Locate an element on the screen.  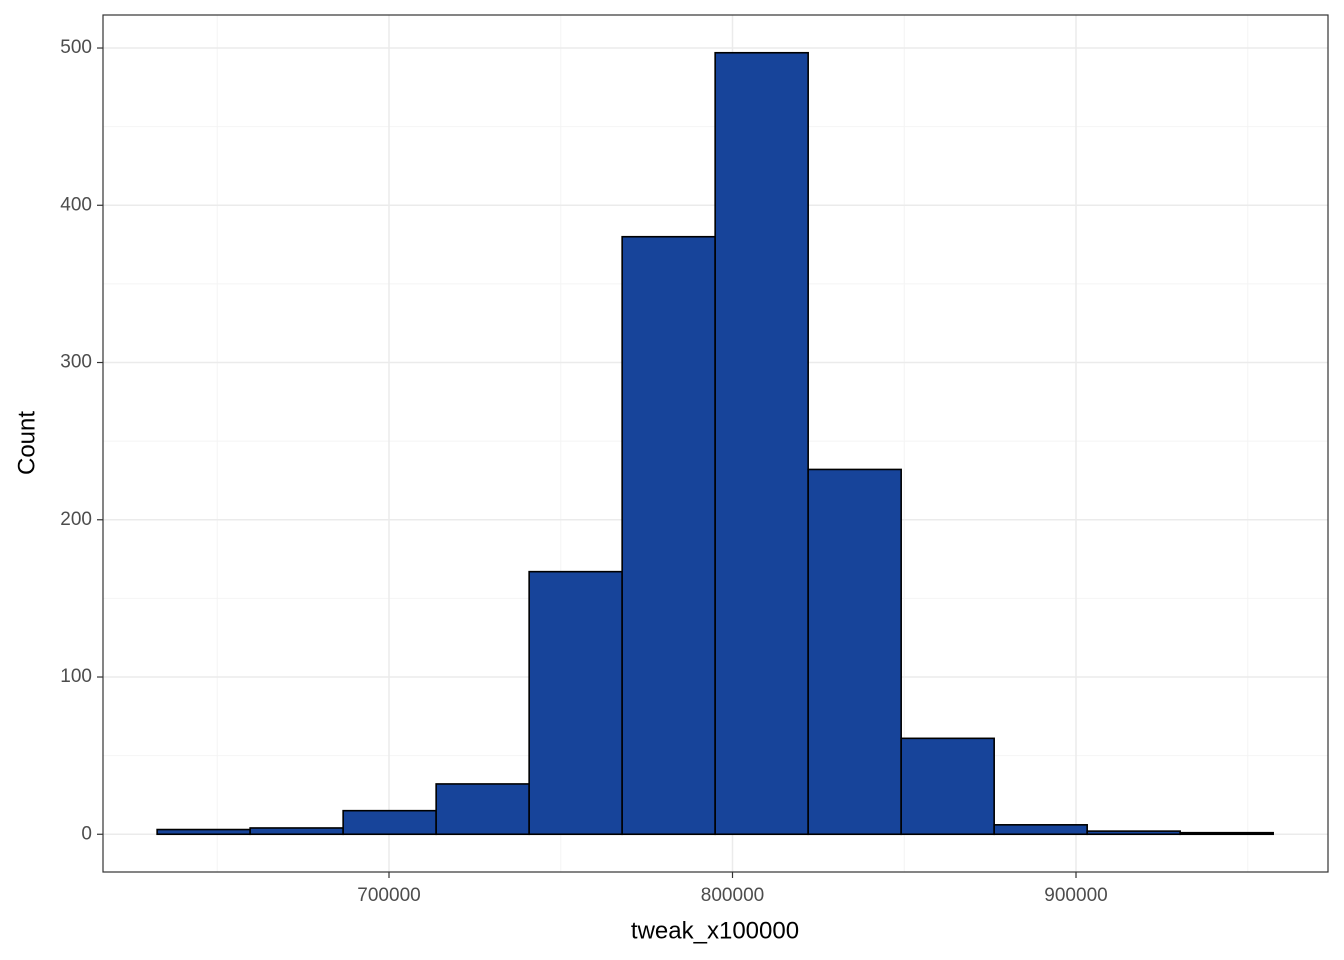
x-tick-label: 900000 is located at coordinates (1075, 895).